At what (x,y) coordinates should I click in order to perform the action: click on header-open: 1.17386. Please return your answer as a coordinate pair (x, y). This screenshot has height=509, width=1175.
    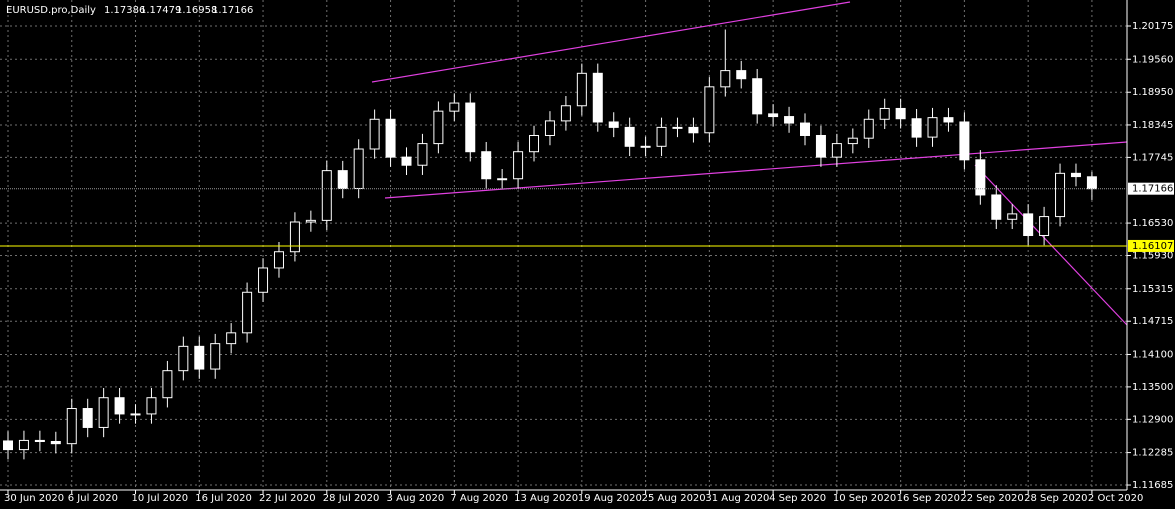
    Looking at the image, I should click on (124, 10).